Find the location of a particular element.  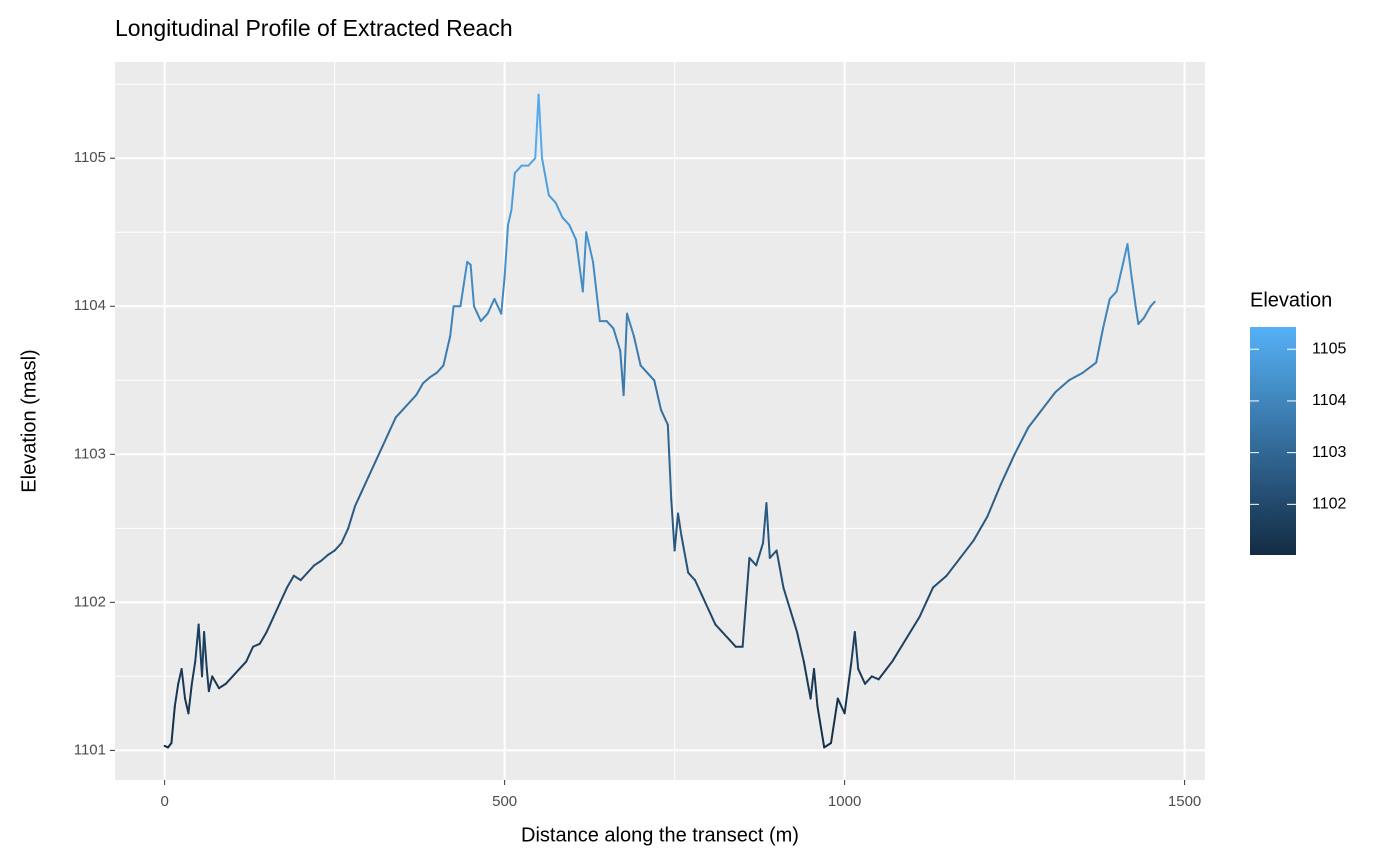

chart-title: Longitudinal Profile of Extracted Reach is located at coordinates (314, 28).